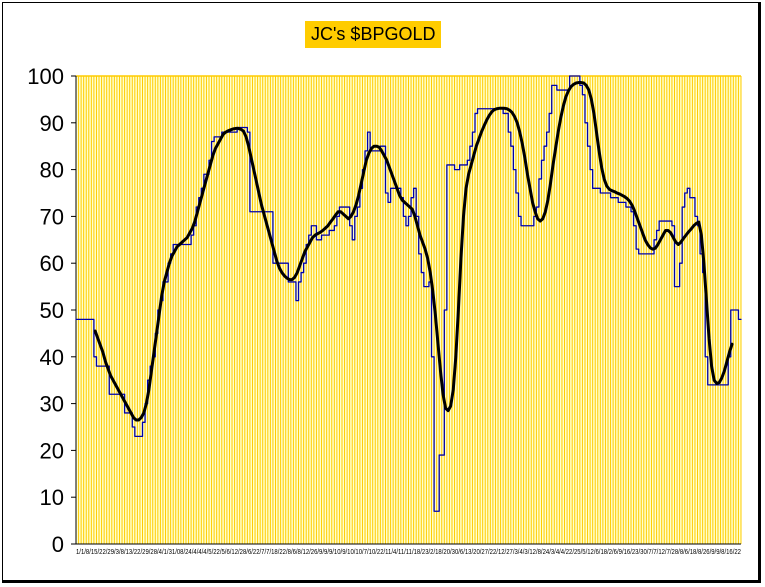  What do you see at coordinates (52, 216) in the screenshot?
I see `y-tick-label: 70` at bounding box center [52, 216].